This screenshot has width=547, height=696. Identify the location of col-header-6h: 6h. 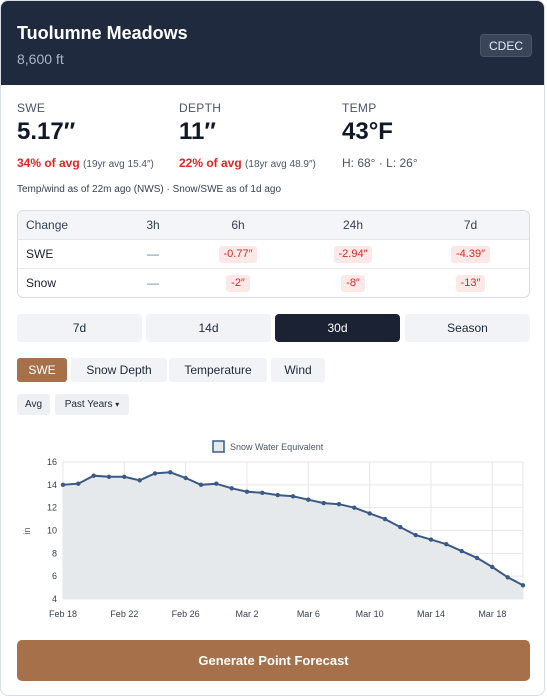
(238, 225).